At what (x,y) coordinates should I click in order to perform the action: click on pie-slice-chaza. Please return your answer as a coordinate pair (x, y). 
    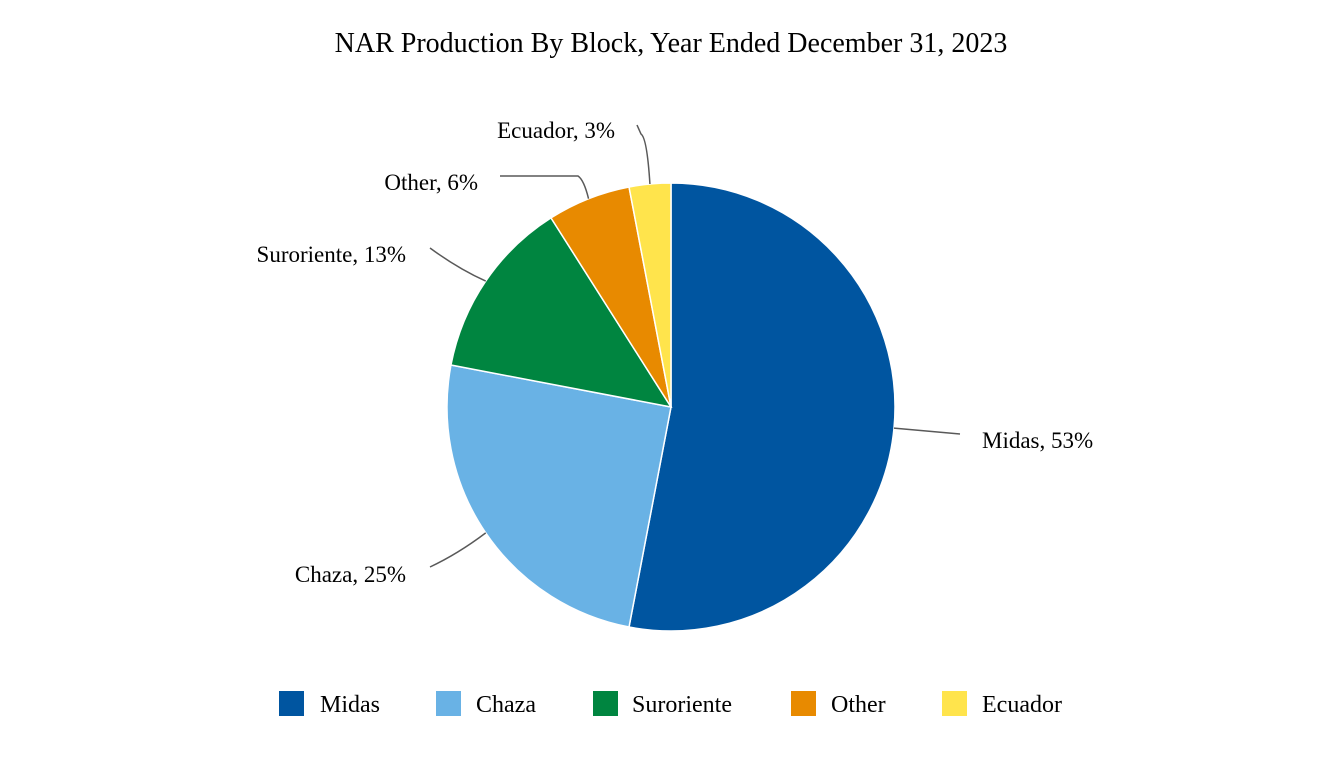
    Looking at the image, I should click on (559, 496).